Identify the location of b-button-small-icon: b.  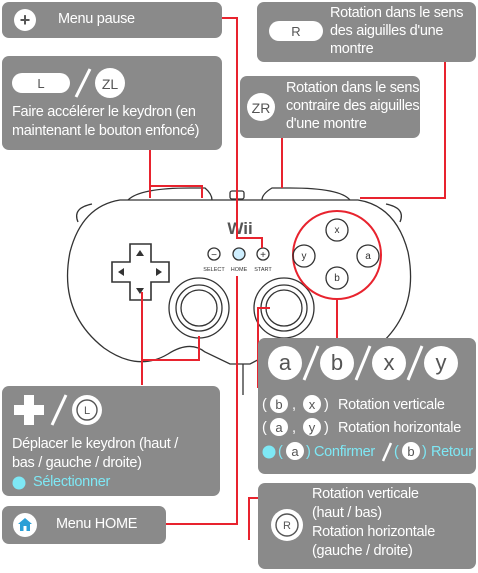
(279, 404).